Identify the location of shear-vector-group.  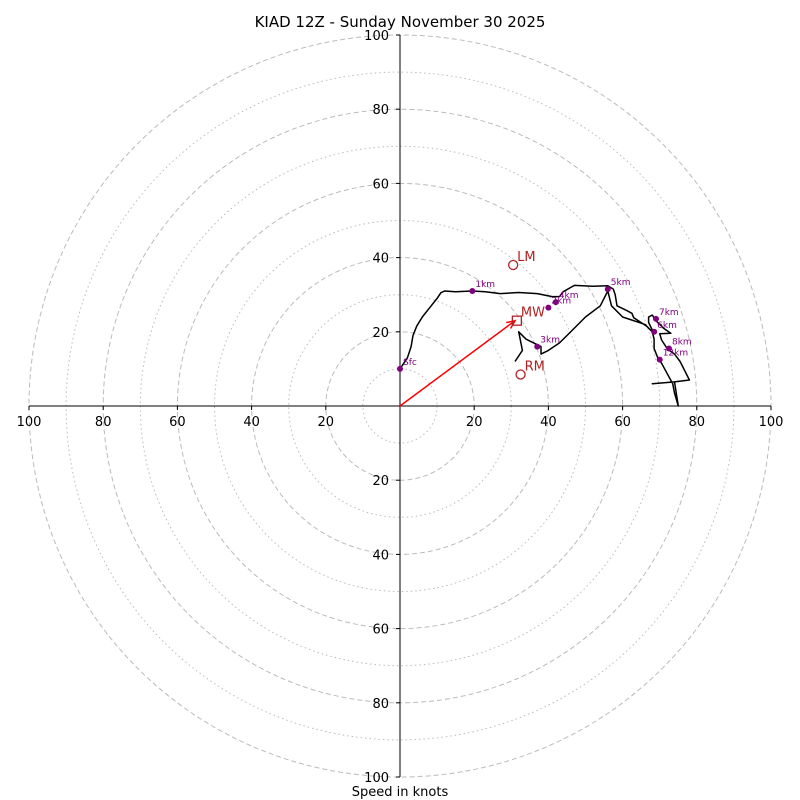
(458, 363).